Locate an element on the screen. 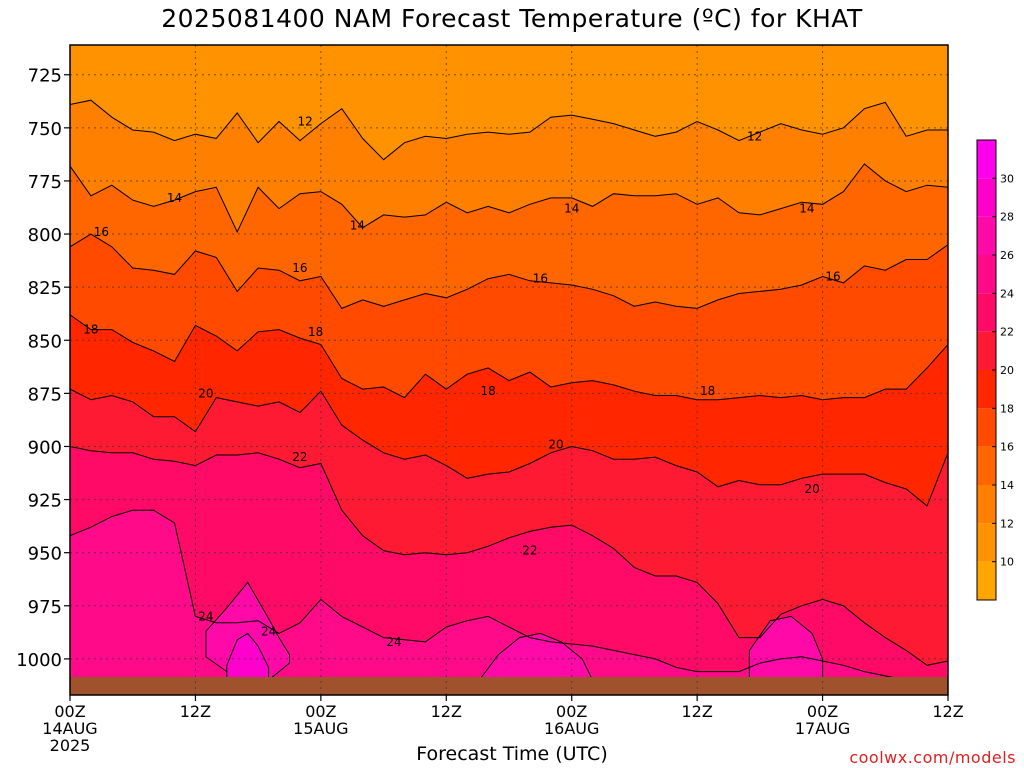  colorbar-label-20: 20 is located at coordinates (1007, 370).